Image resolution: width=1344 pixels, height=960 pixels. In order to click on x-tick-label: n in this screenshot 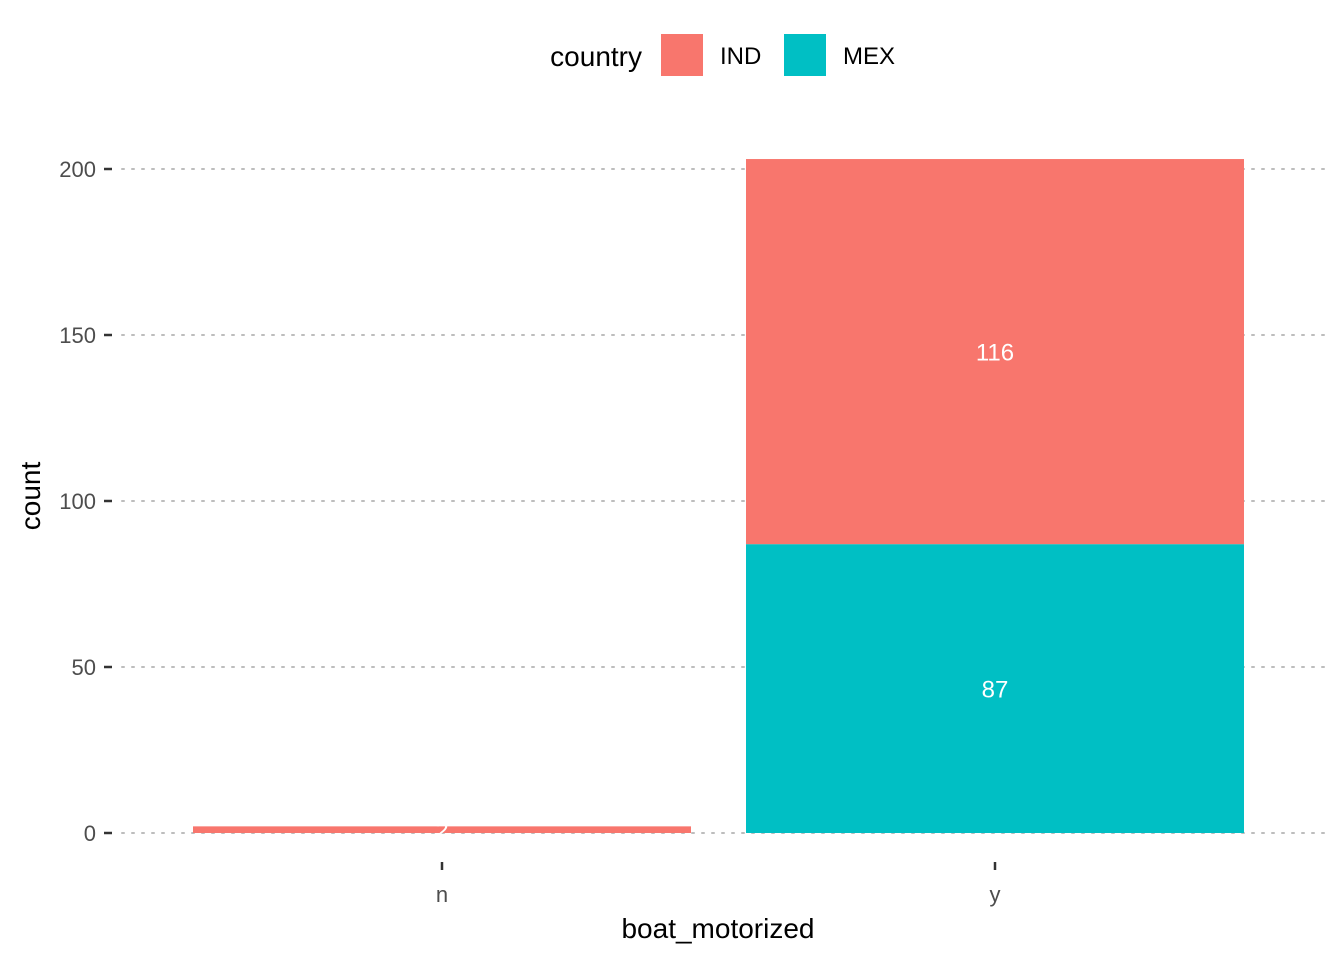, I will do `click(442, 894)`.